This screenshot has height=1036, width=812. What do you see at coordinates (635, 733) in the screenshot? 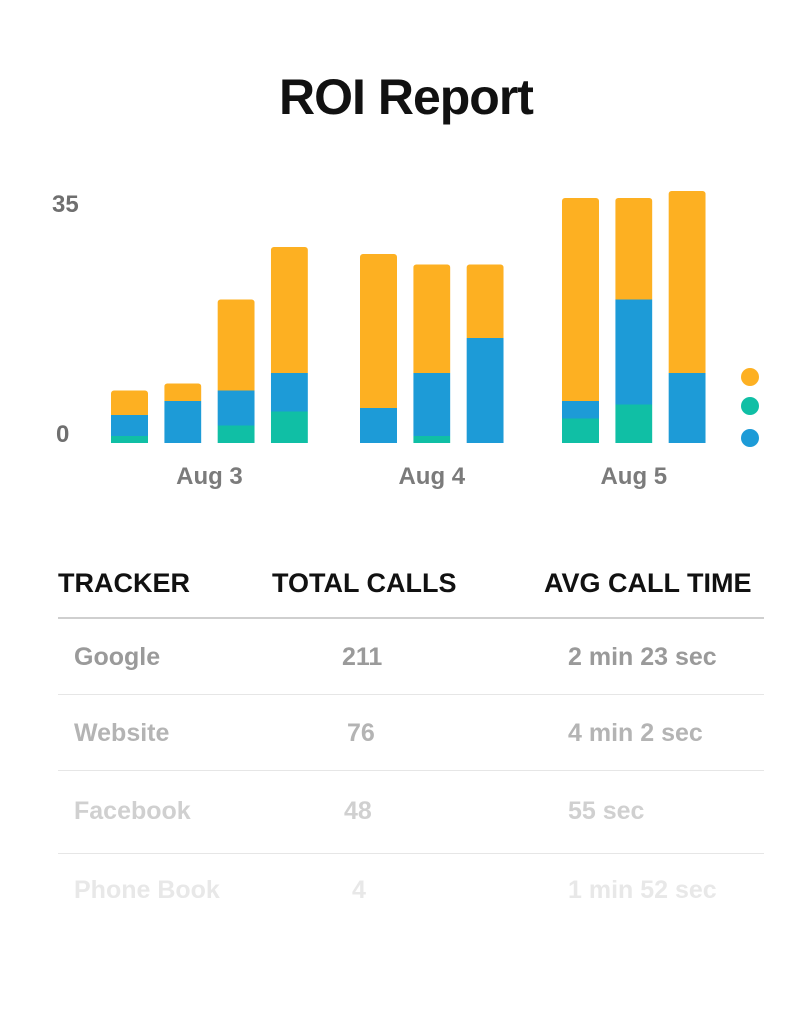
I see `cell-time: 4 min 2 sec` at bounding box center [635, 733].